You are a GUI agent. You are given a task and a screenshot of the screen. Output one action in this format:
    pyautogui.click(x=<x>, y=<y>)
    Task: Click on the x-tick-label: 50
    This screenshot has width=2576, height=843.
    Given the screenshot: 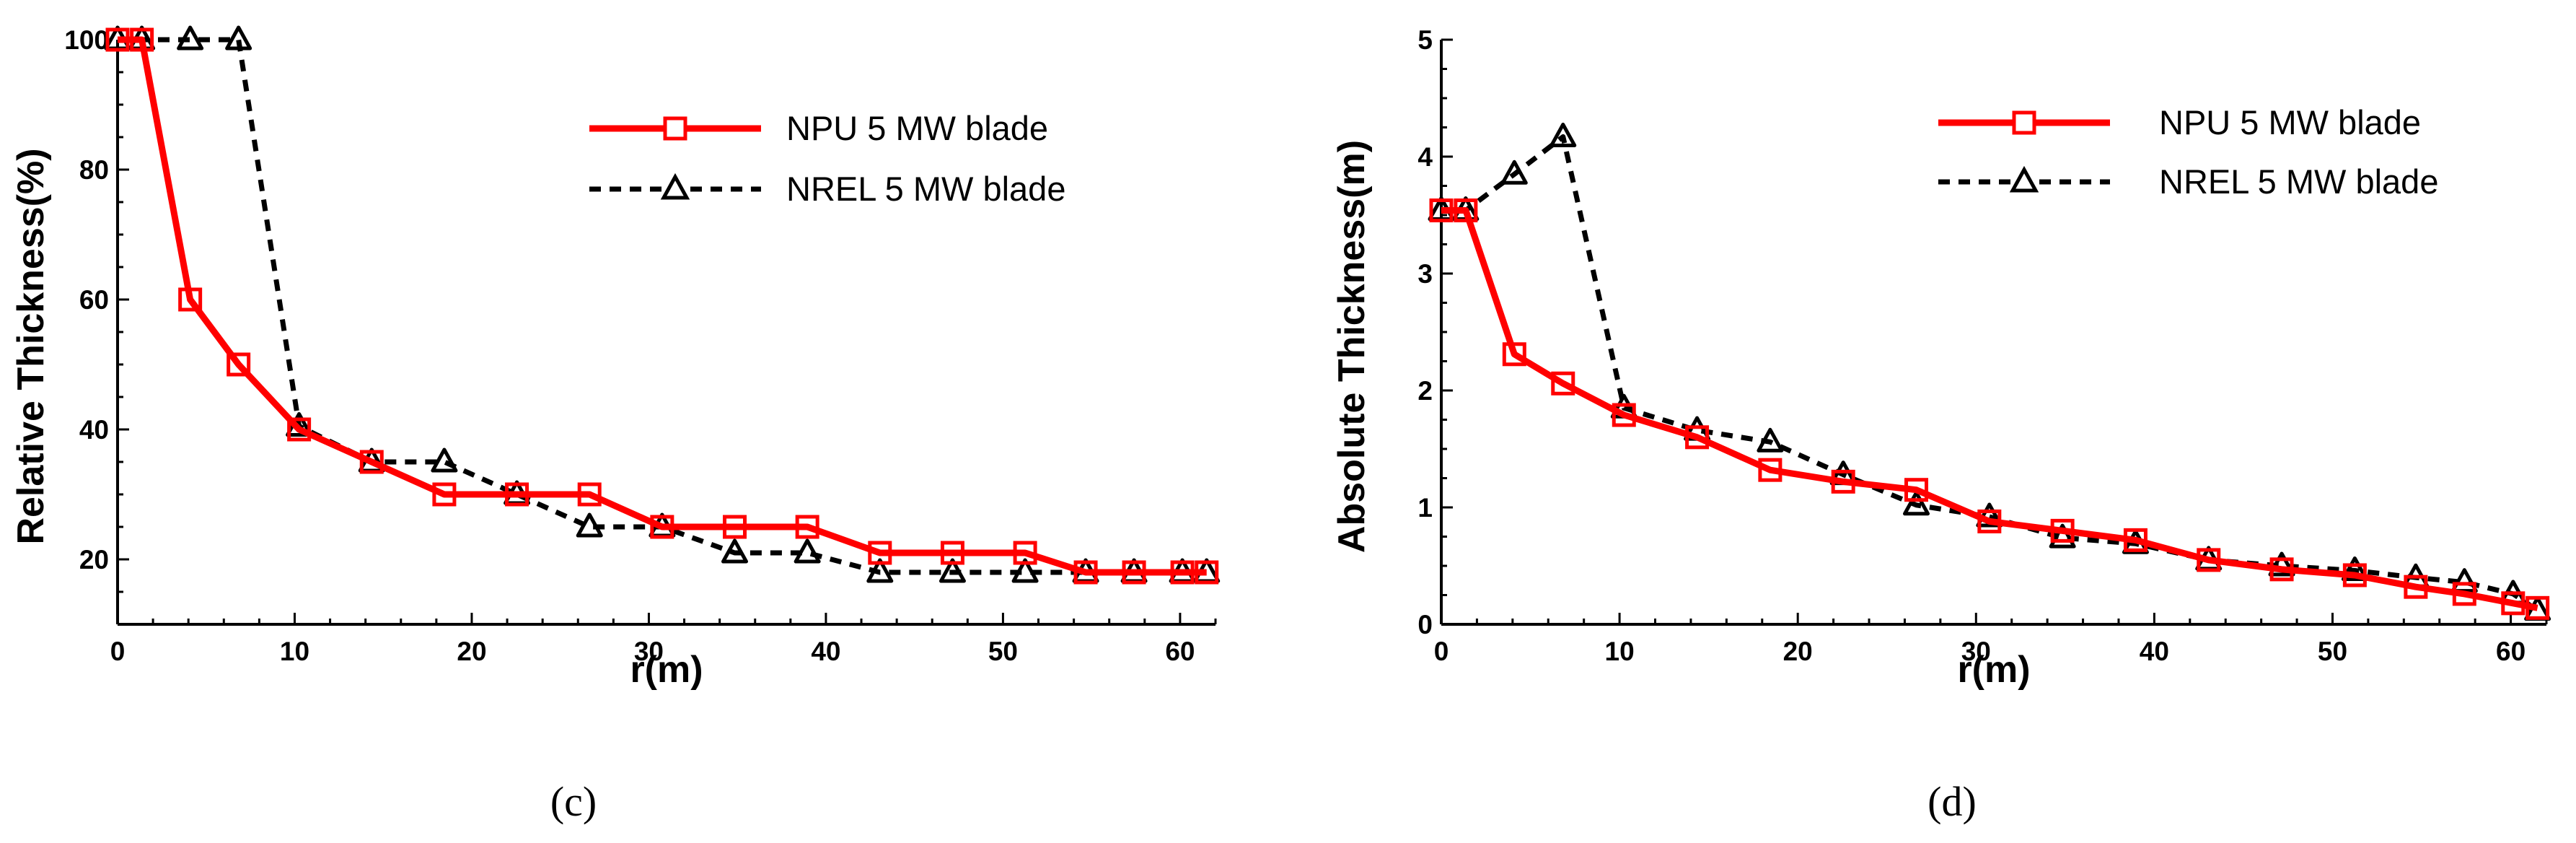 What is the action you would take?
    pyautogui.click(x=2332, y=651)
    